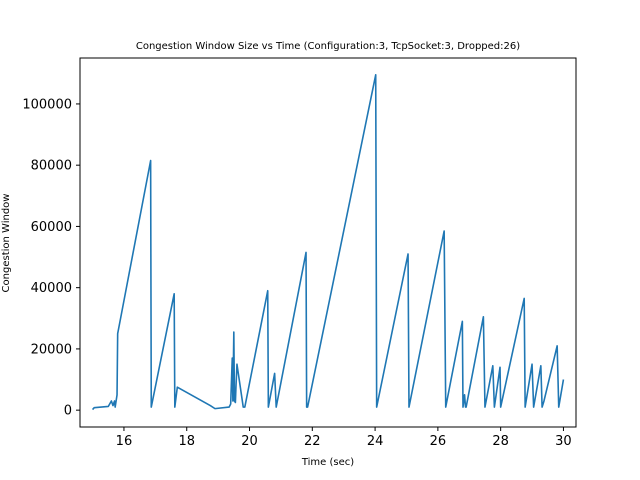 Image resolution: width=640 pixels, height=480 pixels. I want to click on x-tick-label: 24, so click(375, 441).